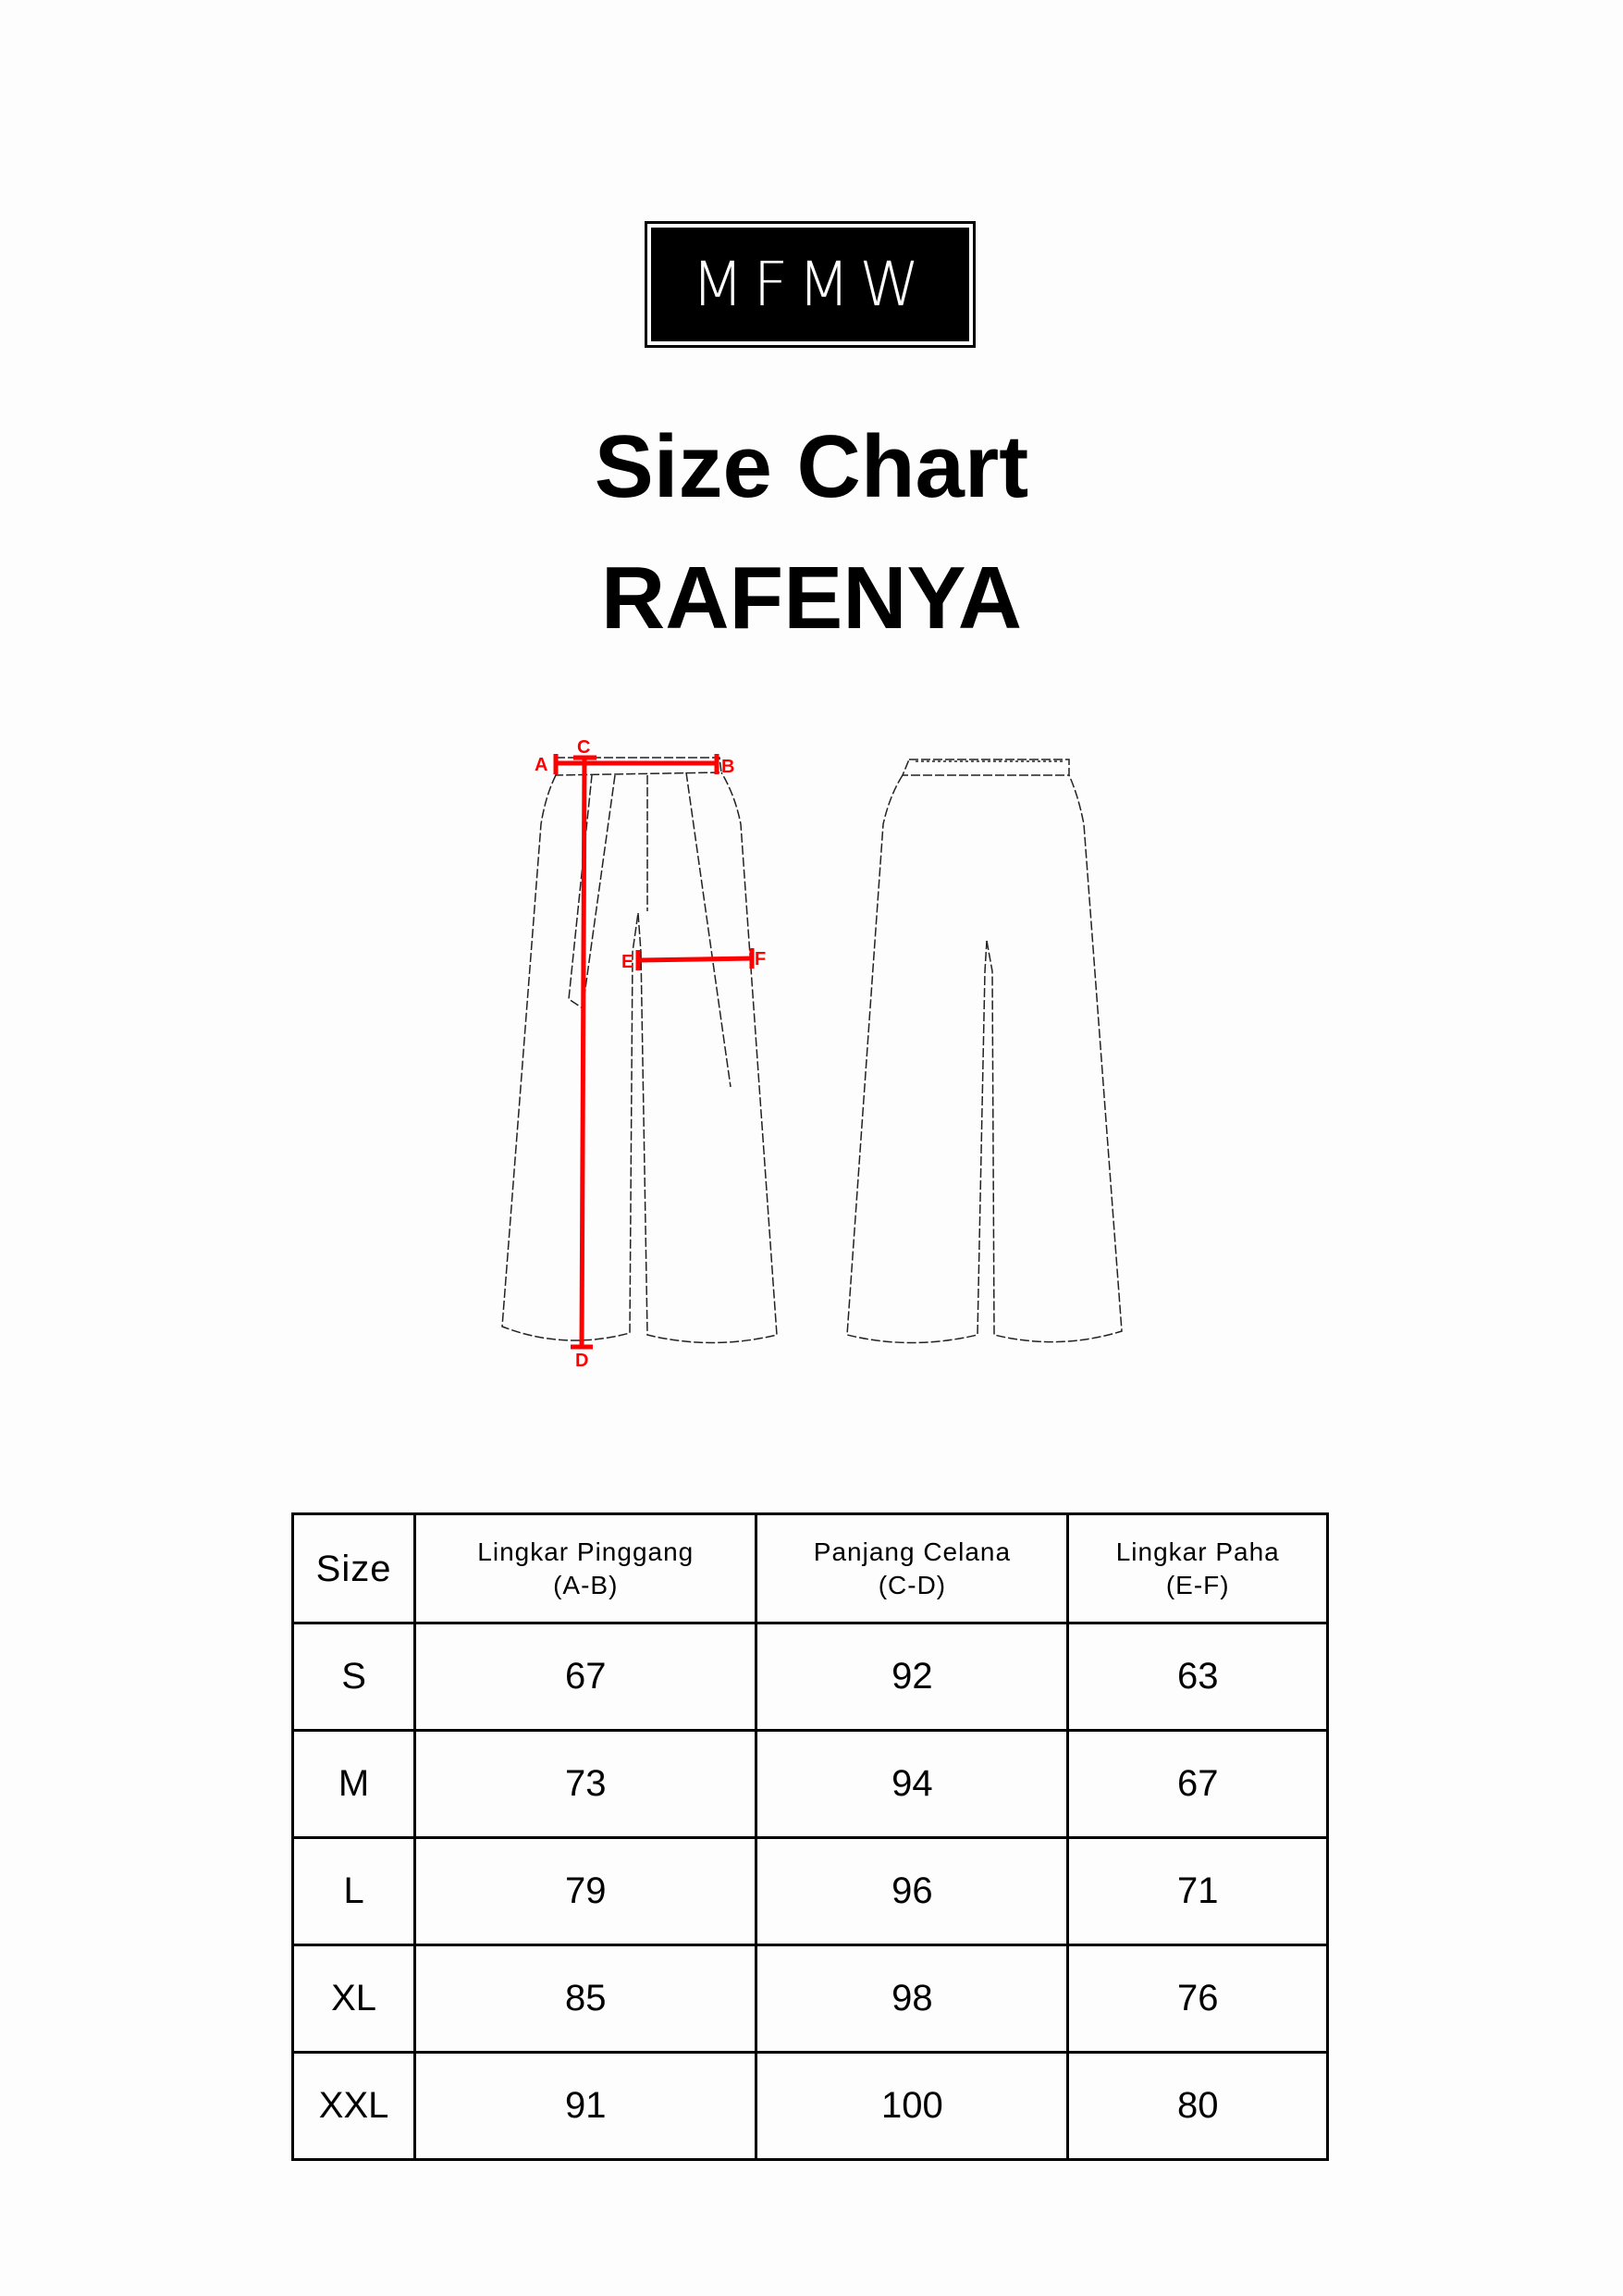  What do you see at coordinates (585, 2106) in the screenshot?
I see `waist-cell: 91` at bounding box center [585, 2106].